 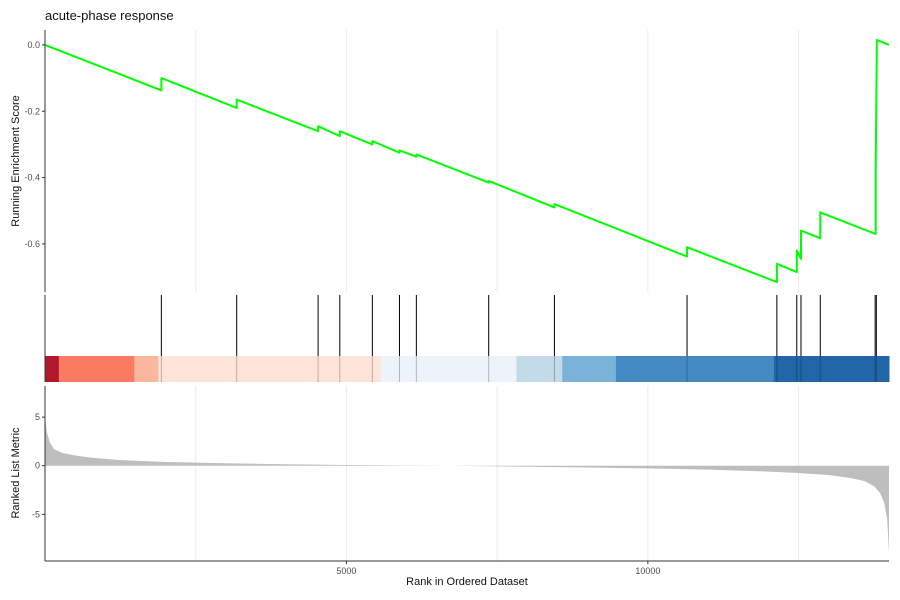 I want to click on y-tick-label: -0.4, so click(x=32, y=178).